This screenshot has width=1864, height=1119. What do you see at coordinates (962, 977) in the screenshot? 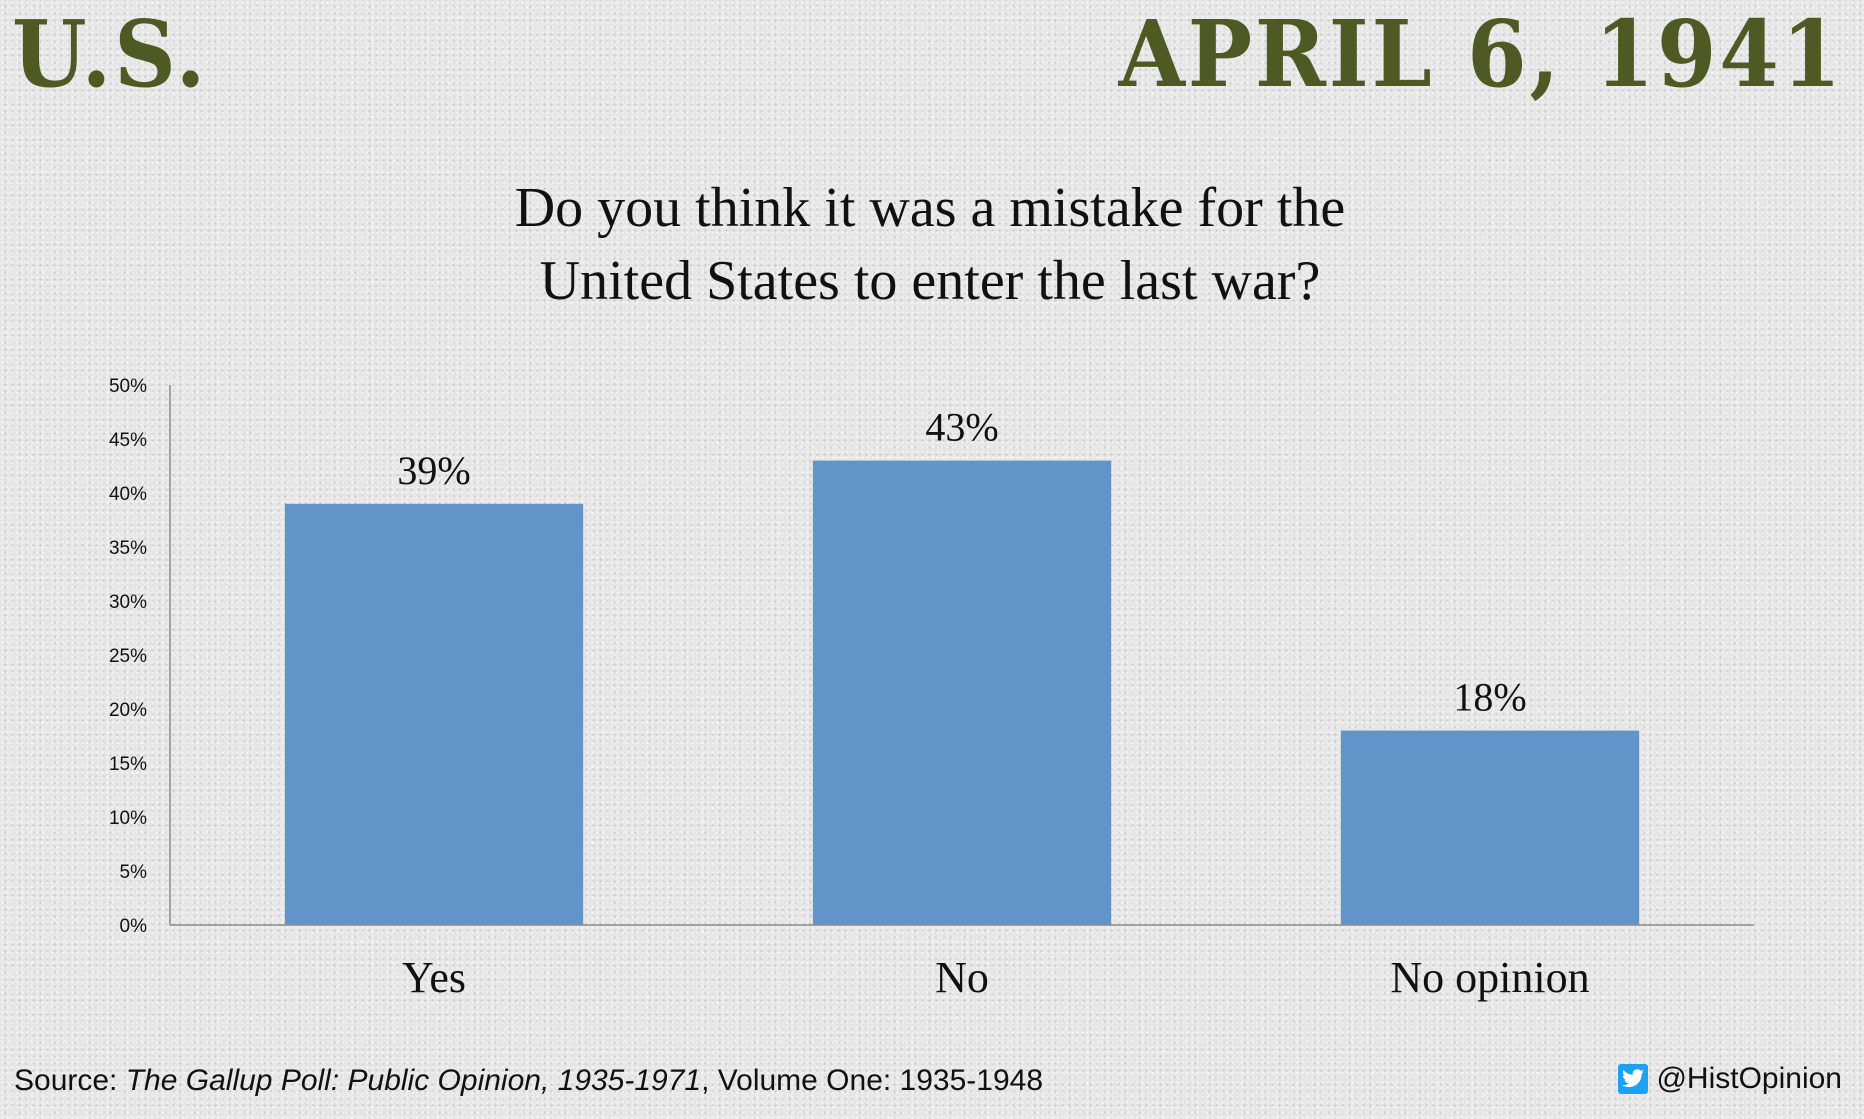
I see `x-tick-label: No` at bounding box center [962, 977].